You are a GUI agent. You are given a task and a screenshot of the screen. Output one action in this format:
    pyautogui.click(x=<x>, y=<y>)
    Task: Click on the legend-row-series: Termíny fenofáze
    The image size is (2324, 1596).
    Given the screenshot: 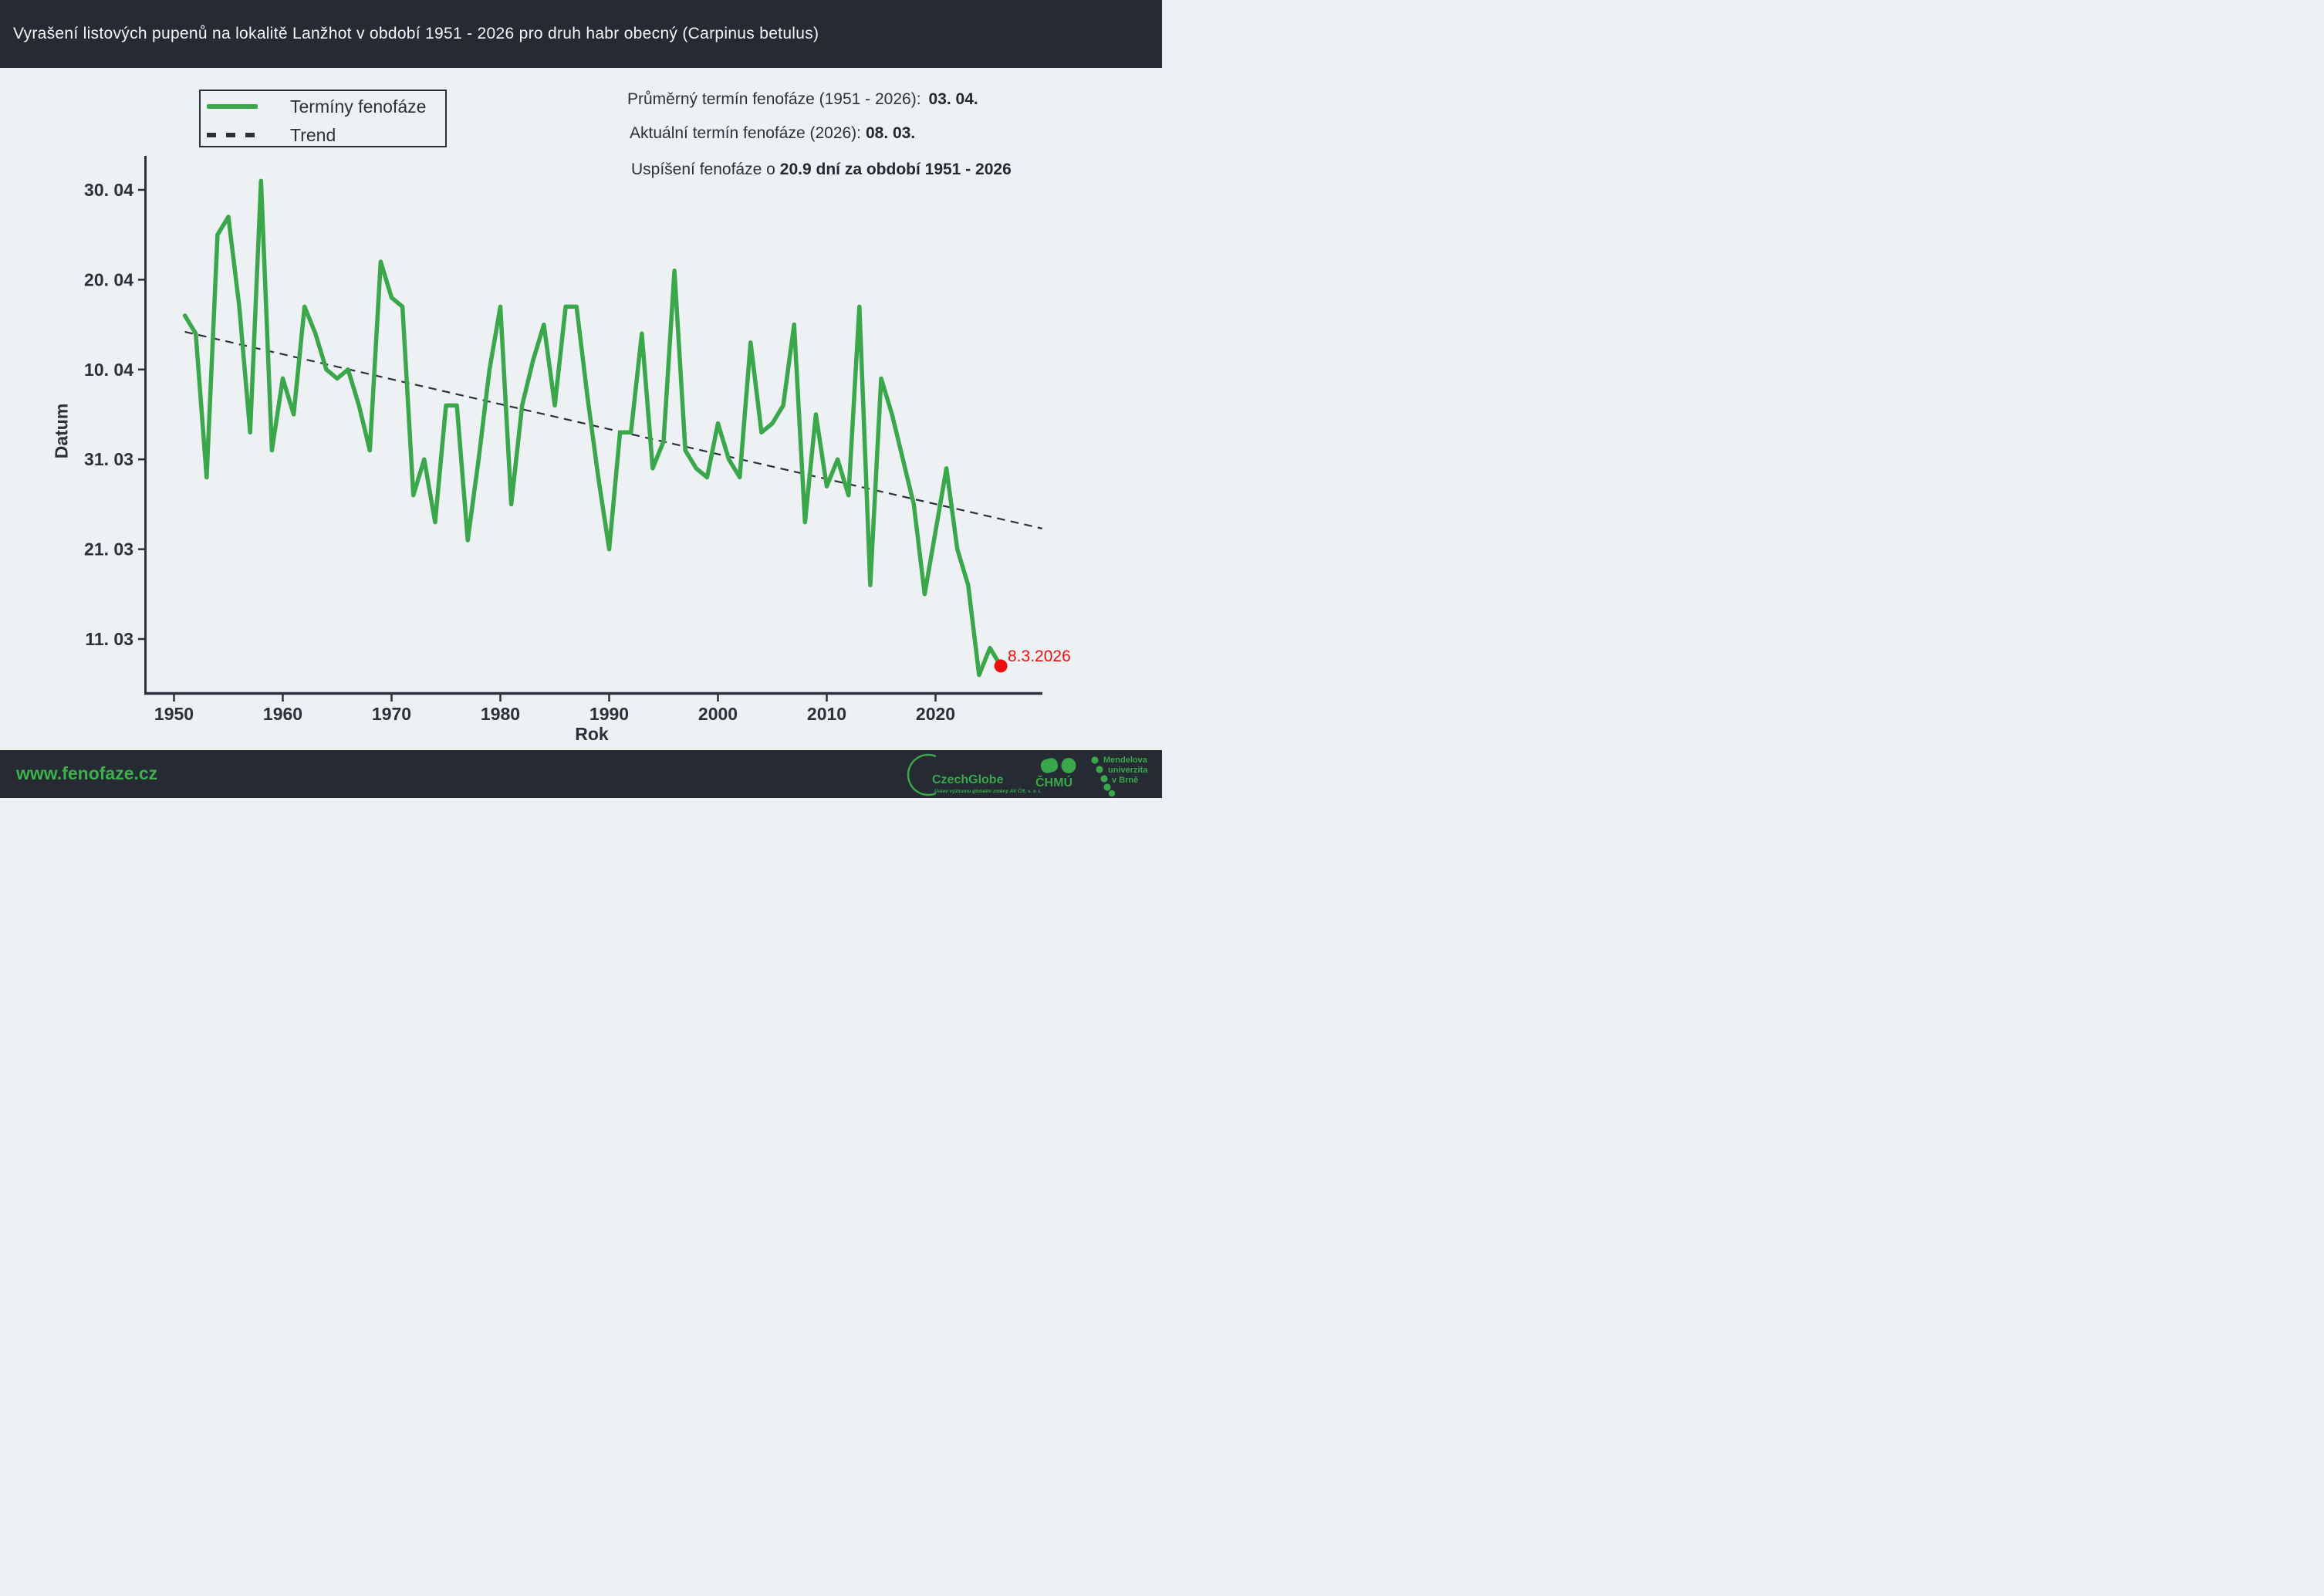 What is the action you would take?
    pyautogui.click(x=323, y=106)
    